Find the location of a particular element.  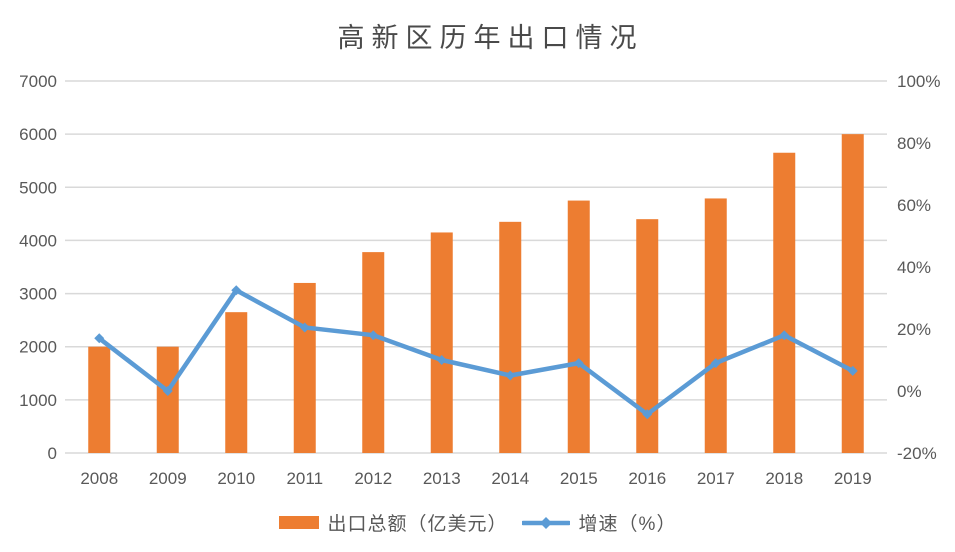

left-axis-label-3000: 3000 is located at coordinates (38, 294).